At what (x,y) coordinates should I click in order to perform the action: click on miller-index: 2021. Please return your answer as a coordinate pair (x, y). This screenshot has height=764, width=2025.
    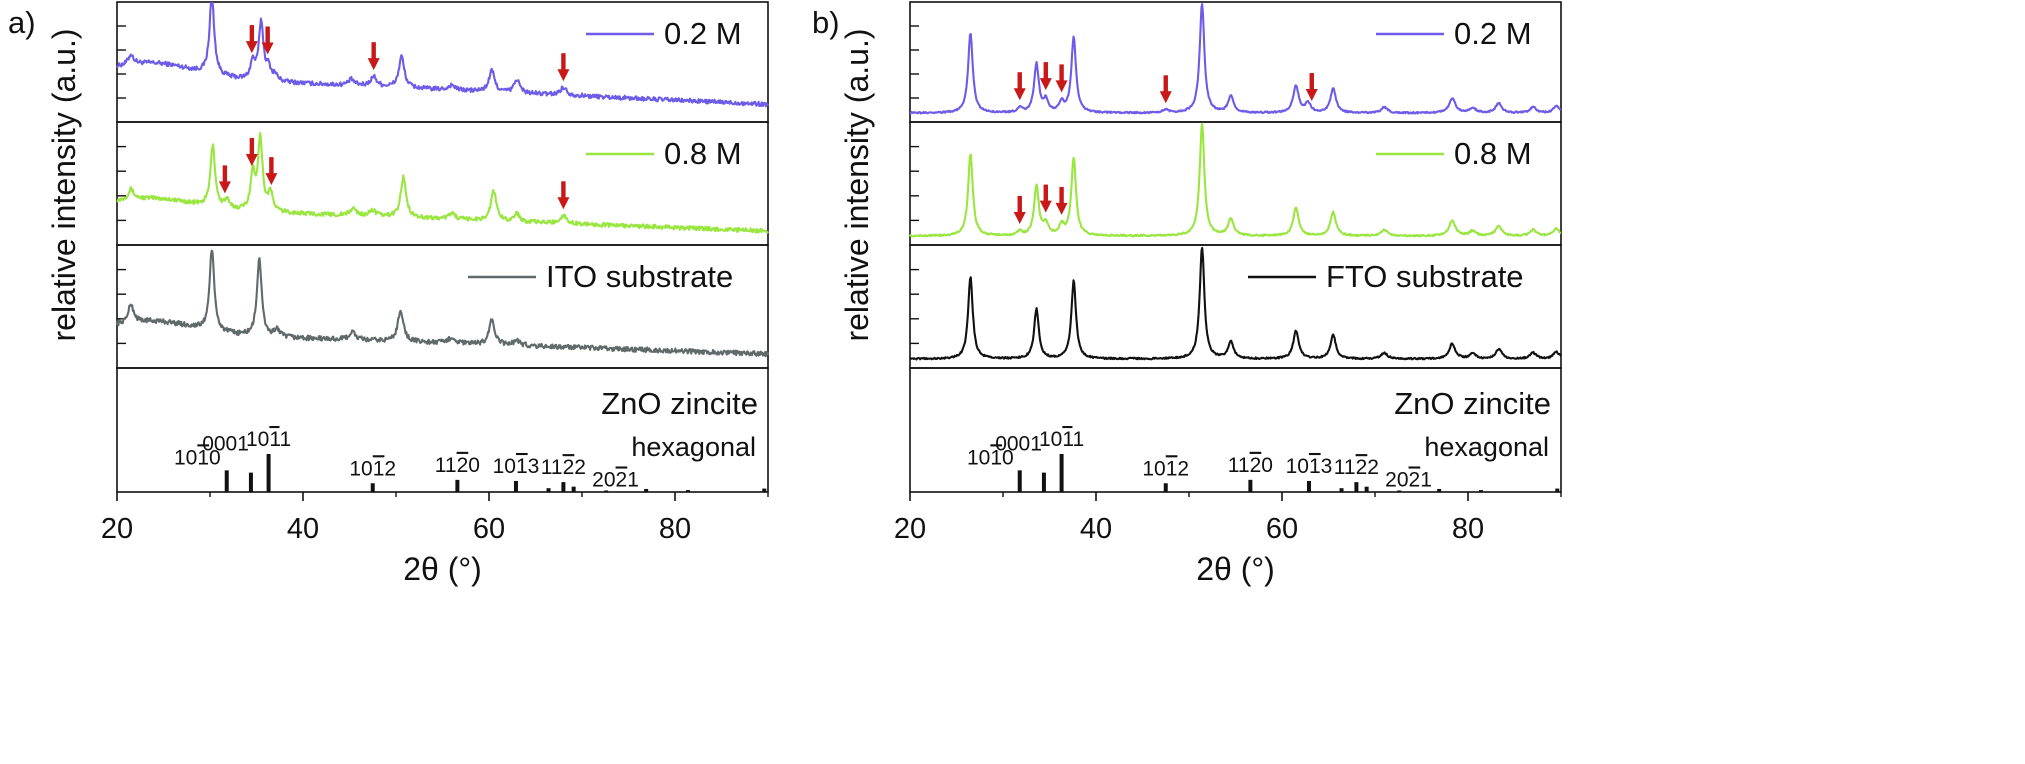
    Looking at the image, I should click on (615, 479).